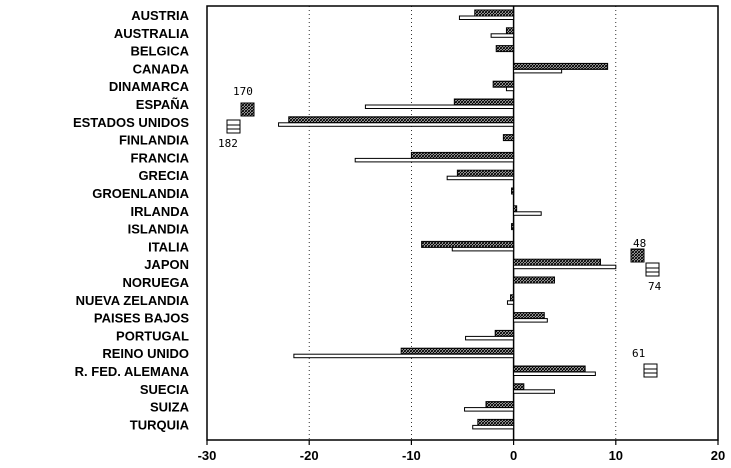  I want to click on country-label: DINAMARCA, so click(149, 86).